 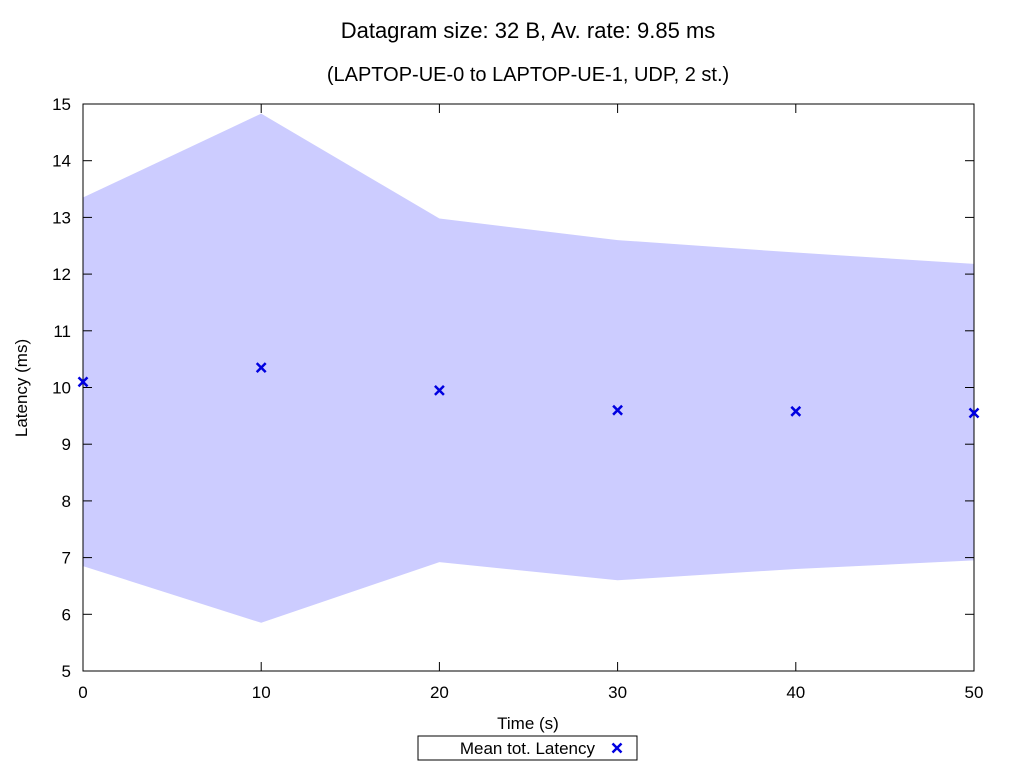 I want to click on x-tick-label: 10, so click(x=261, y=692).